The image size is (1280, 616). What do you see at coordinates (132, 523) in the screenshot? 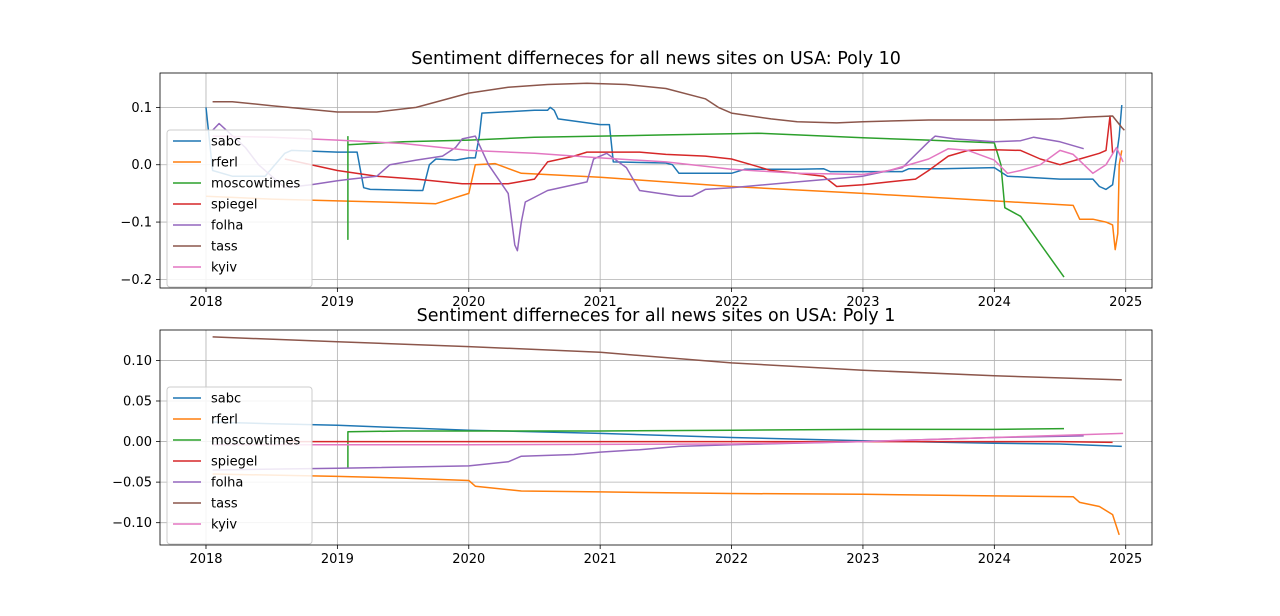
I see `y-tick-label: −0.10` at bounding box center [132, 523].